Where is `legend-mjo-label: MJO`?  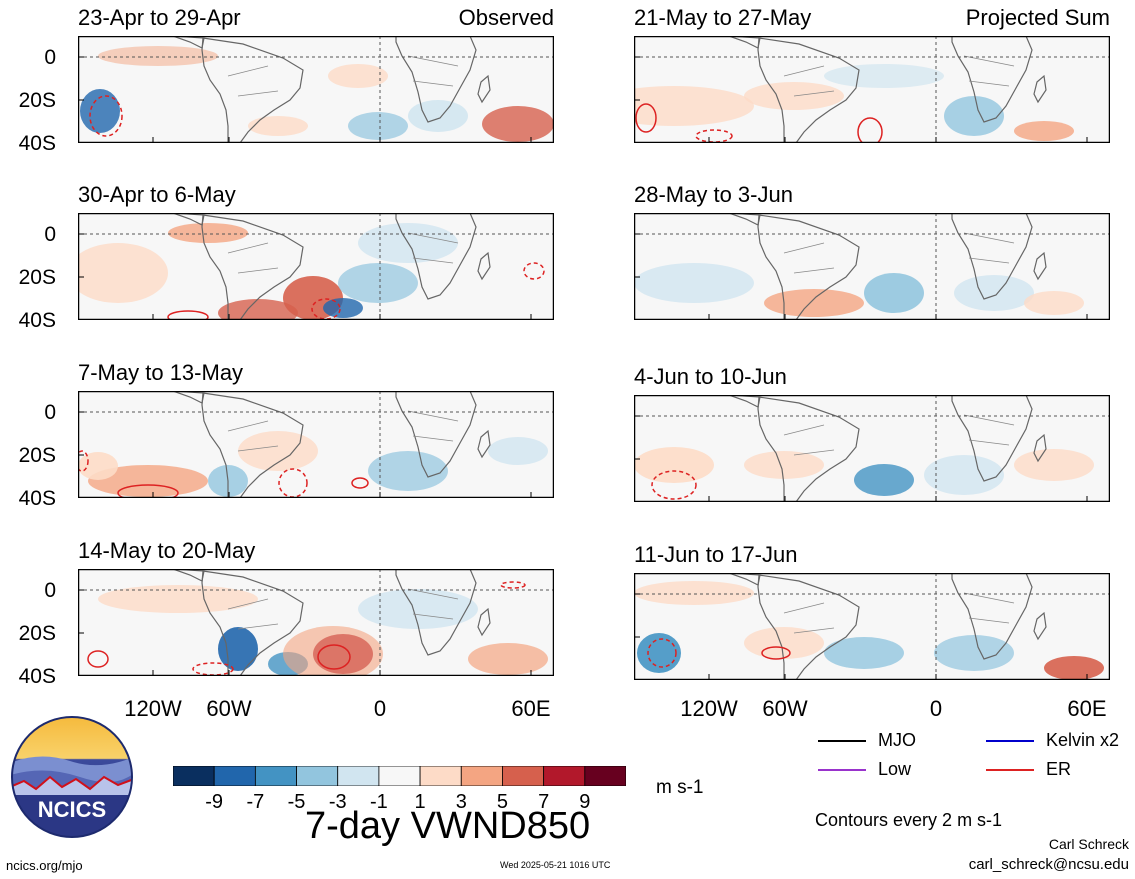 legend-mjo-label: MJO is located at coordinates (897, 740).